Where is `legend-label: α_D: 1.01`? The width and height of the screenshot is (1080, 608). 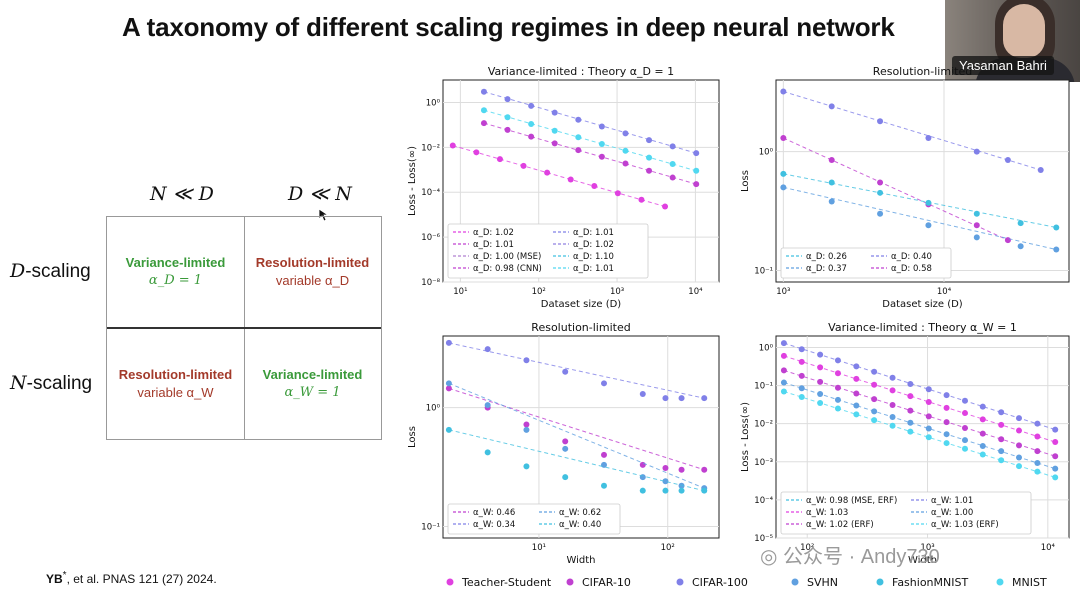
legend-label: α_D: 1.01 is located at coordinates (593, 269).